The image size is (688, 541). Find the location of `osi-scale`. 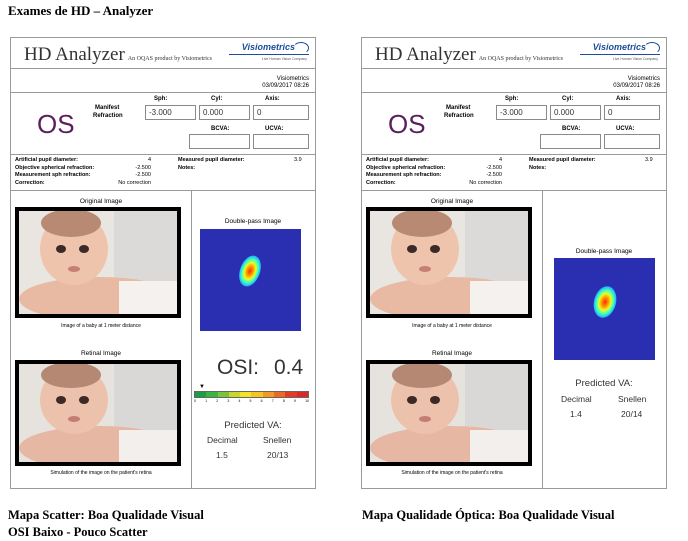

osi-scale is located at coordinates (251, 394).